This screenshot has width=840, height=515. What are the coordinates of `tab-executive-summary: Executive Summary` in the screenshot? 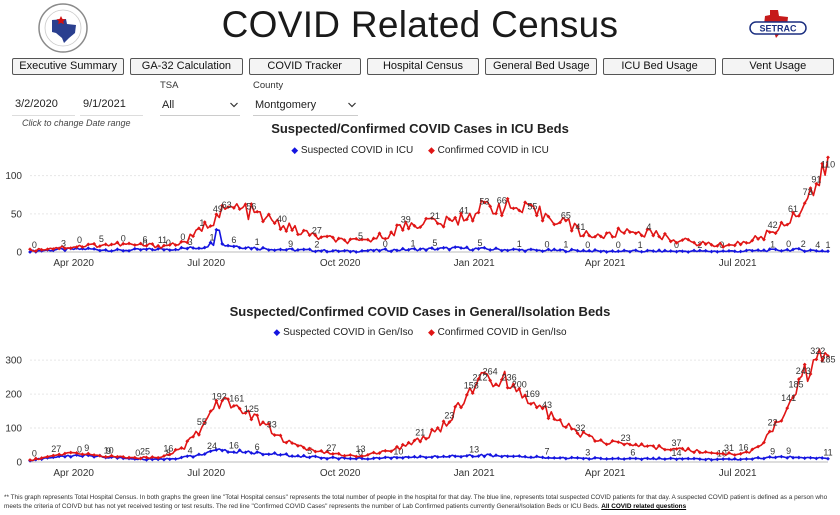 It's located at (68, 66).